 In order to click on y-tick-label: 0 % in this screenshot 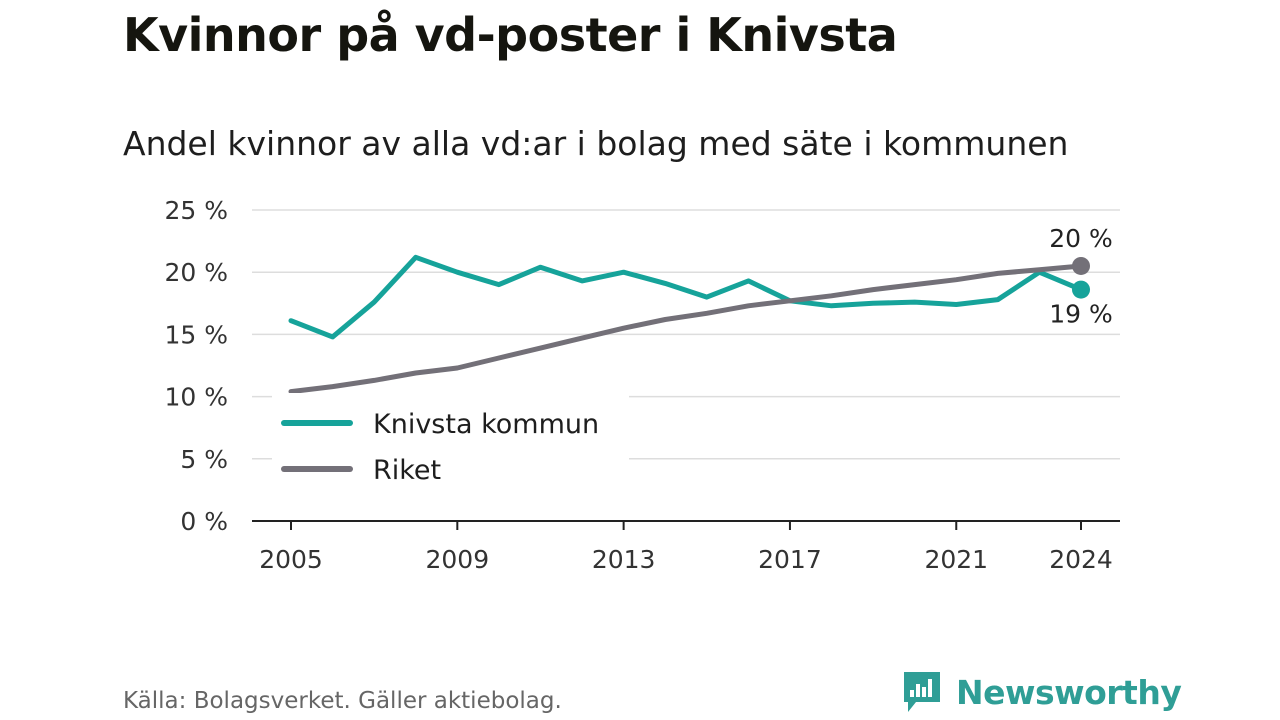, I will do `click(204, 521)`.